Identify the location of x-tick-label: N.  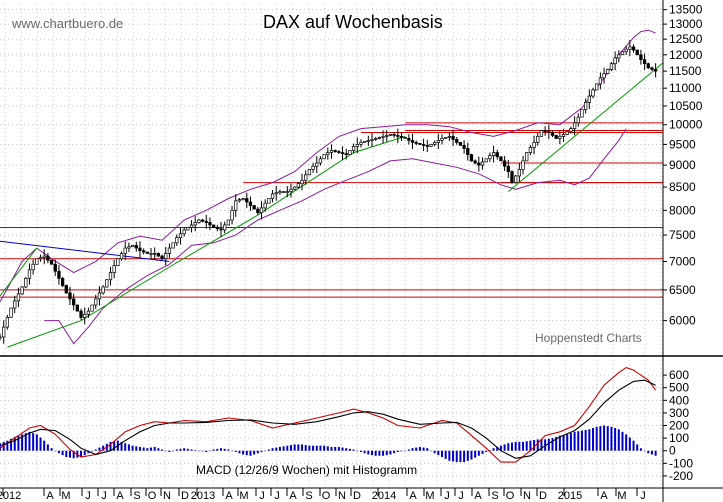
(527, 496).